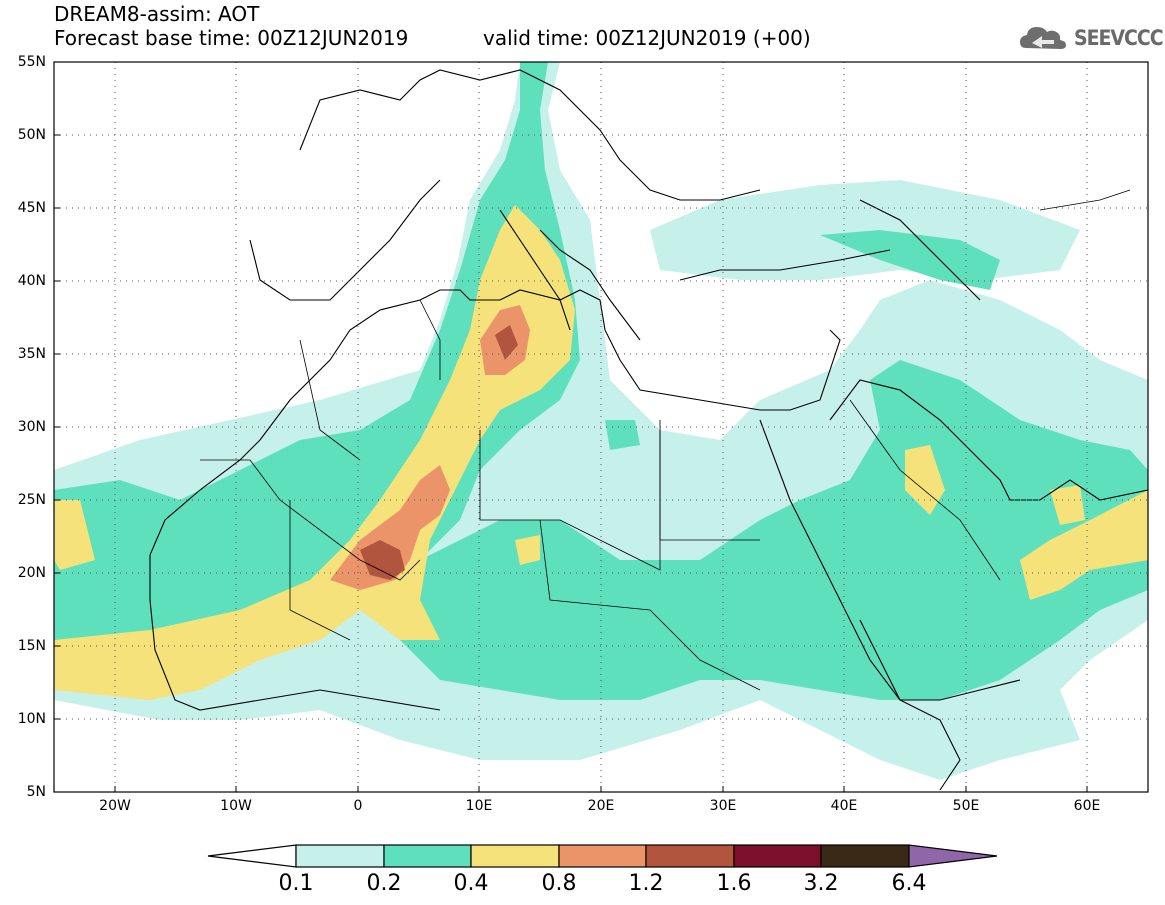 The image size is (1165, 905). Describe the element at coordinates (439, 452) in the screenshot. I see `aot-1.2-field` at that location.